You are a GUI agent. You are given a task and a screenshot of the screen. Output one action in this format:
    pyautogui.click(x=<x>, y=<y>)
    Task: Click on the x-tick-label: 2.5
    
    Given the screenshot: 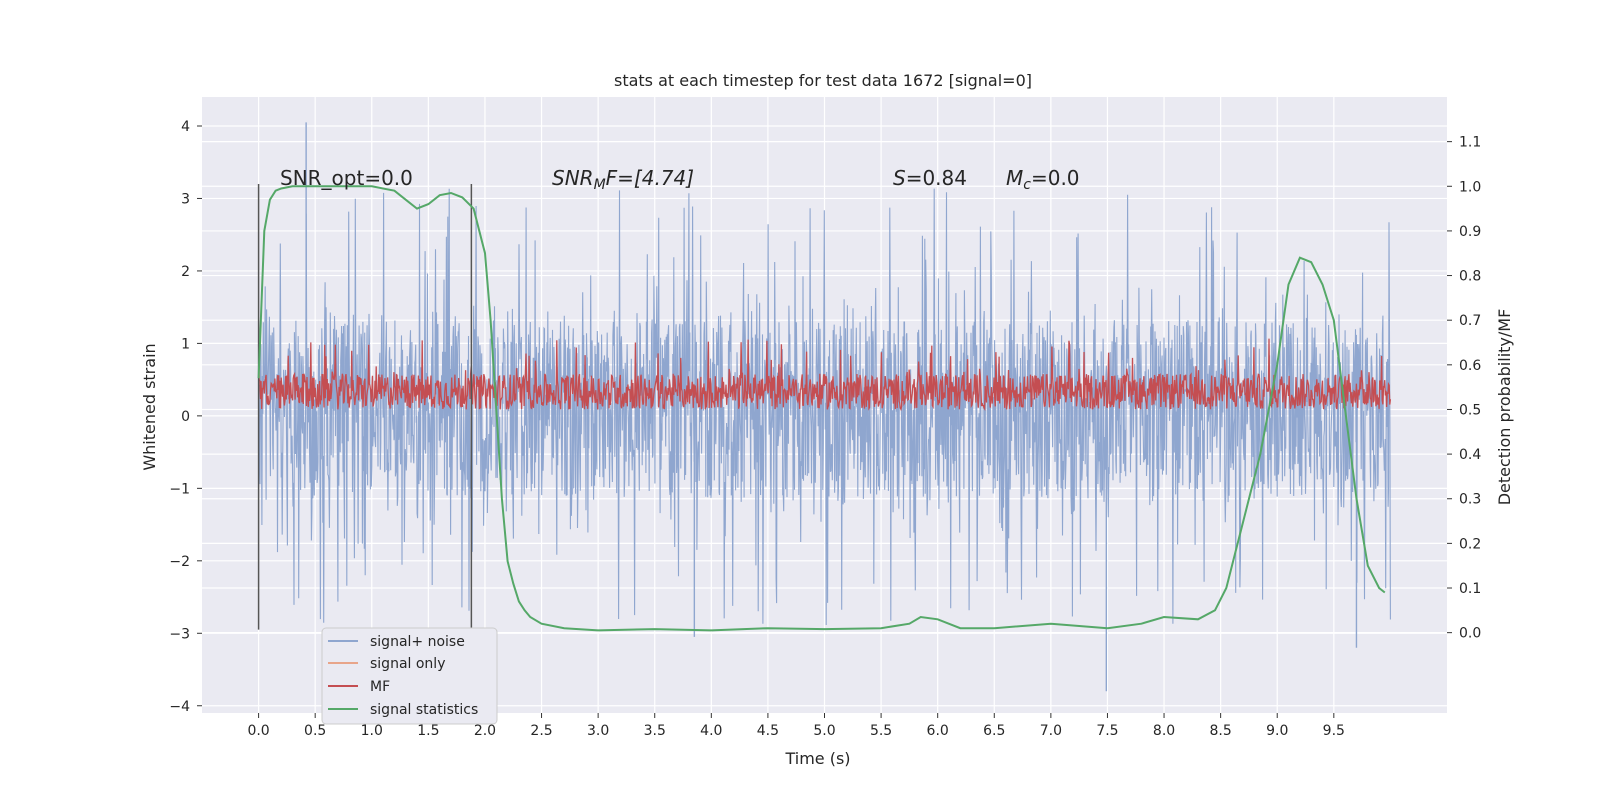 What is the action you would take?
    pyautogui.click(x=541, y=731)
    